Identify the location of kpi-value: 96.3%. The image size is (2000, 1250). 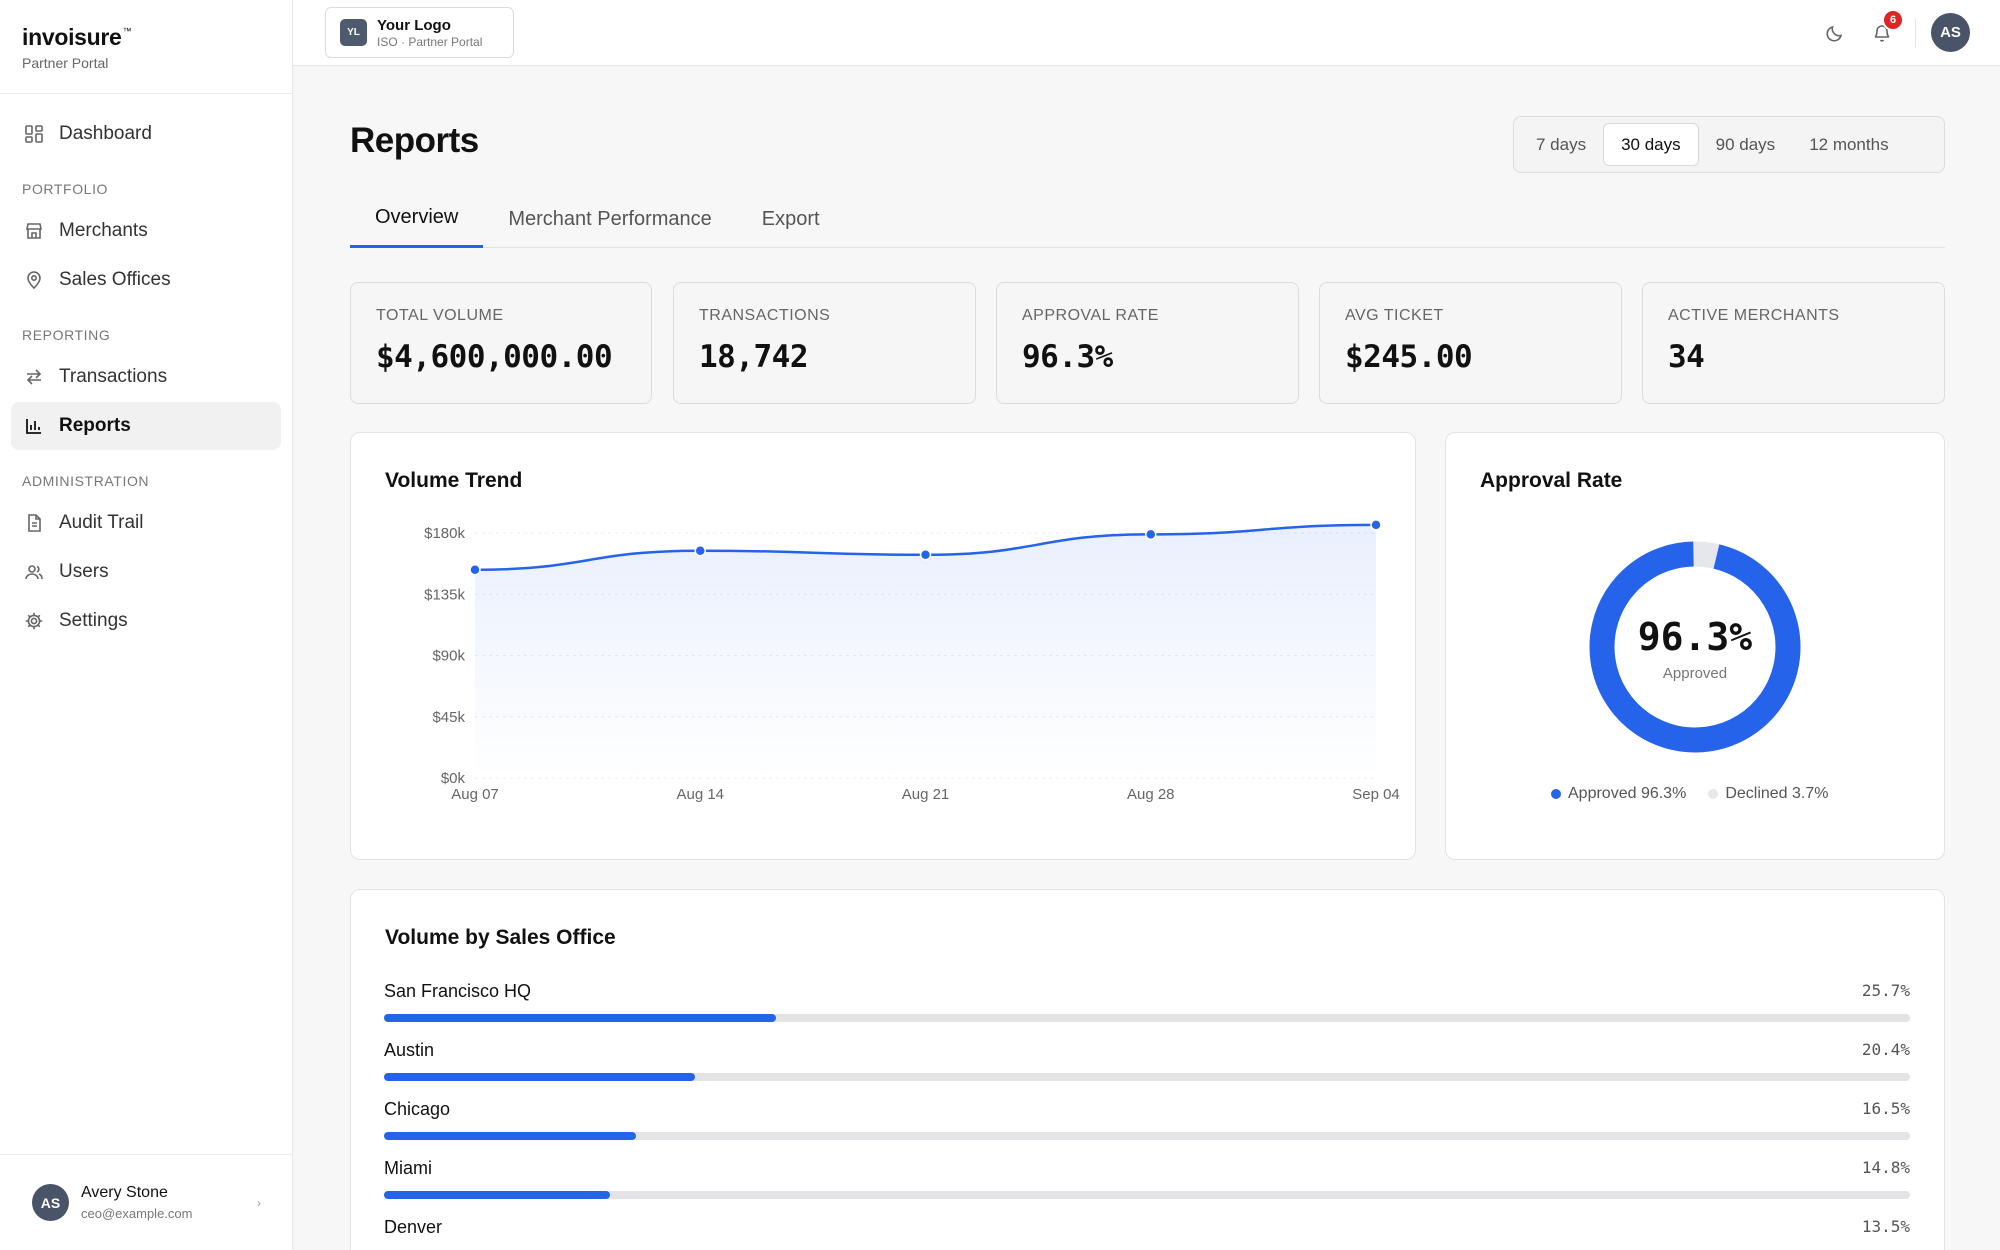
(1067, 357).